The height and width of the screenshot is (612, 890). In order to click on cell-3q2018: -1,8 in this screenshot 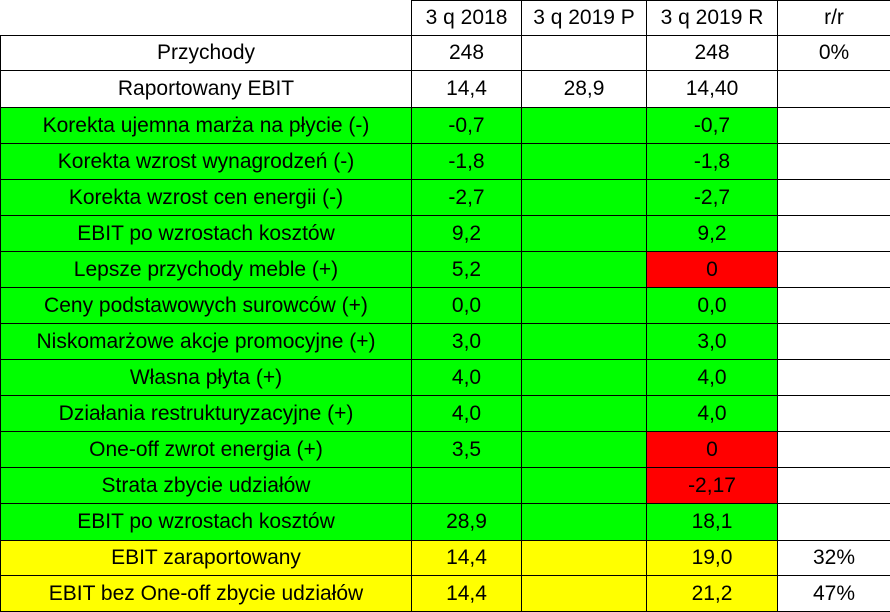, I will do `click(467, 162)`.